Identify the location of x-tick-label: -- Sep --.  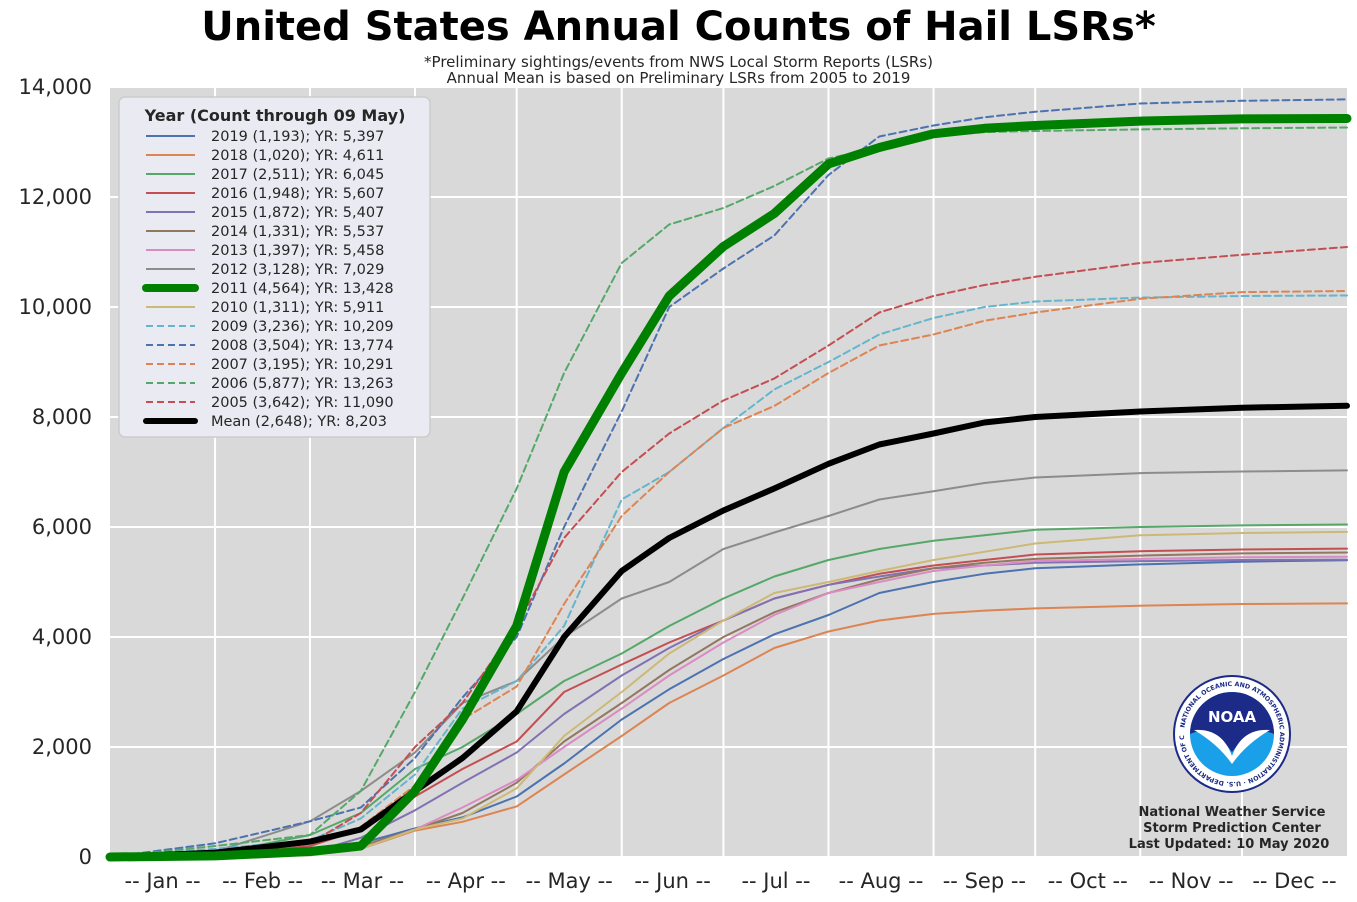
(984, 881).